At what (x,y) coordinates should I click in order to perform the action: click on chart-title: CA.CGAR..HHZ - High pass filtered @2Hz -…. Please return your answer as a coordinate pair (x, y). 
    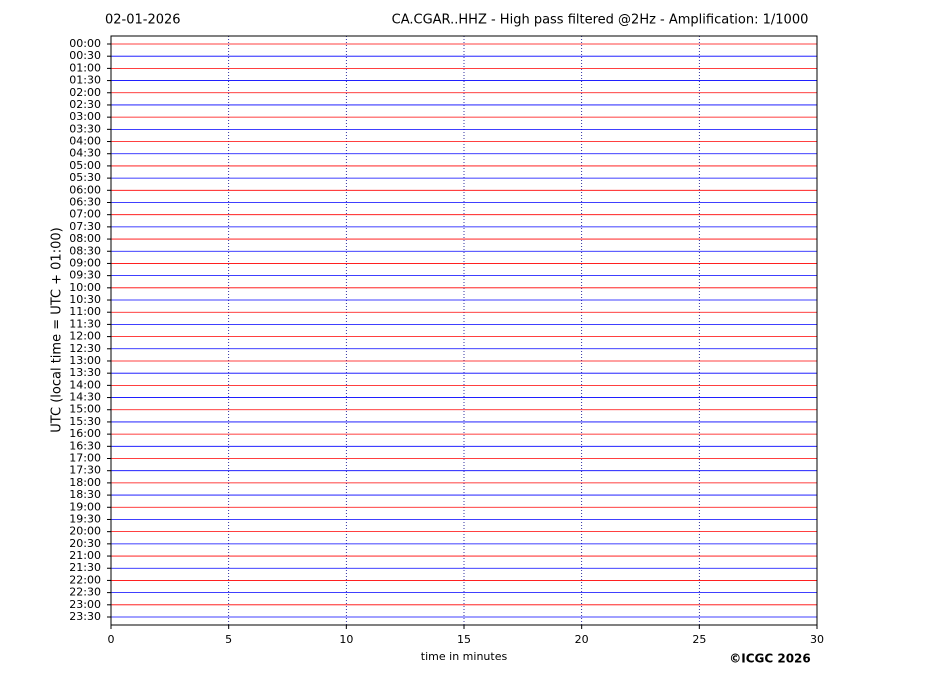
    Looking at the image, I should click on (600, 20).